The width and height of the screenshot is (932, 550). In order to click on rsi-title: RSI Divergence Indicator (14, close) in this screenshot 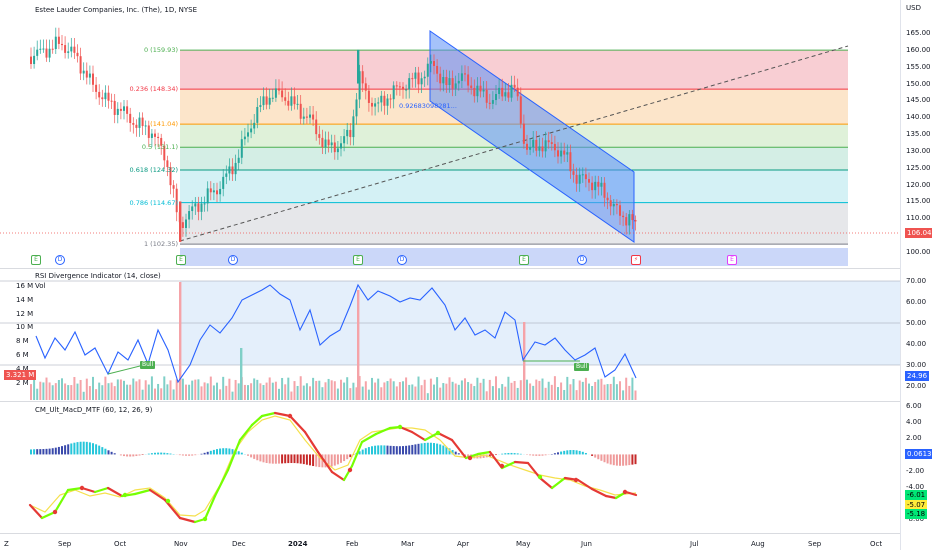, I will do `click(98, 276)`.